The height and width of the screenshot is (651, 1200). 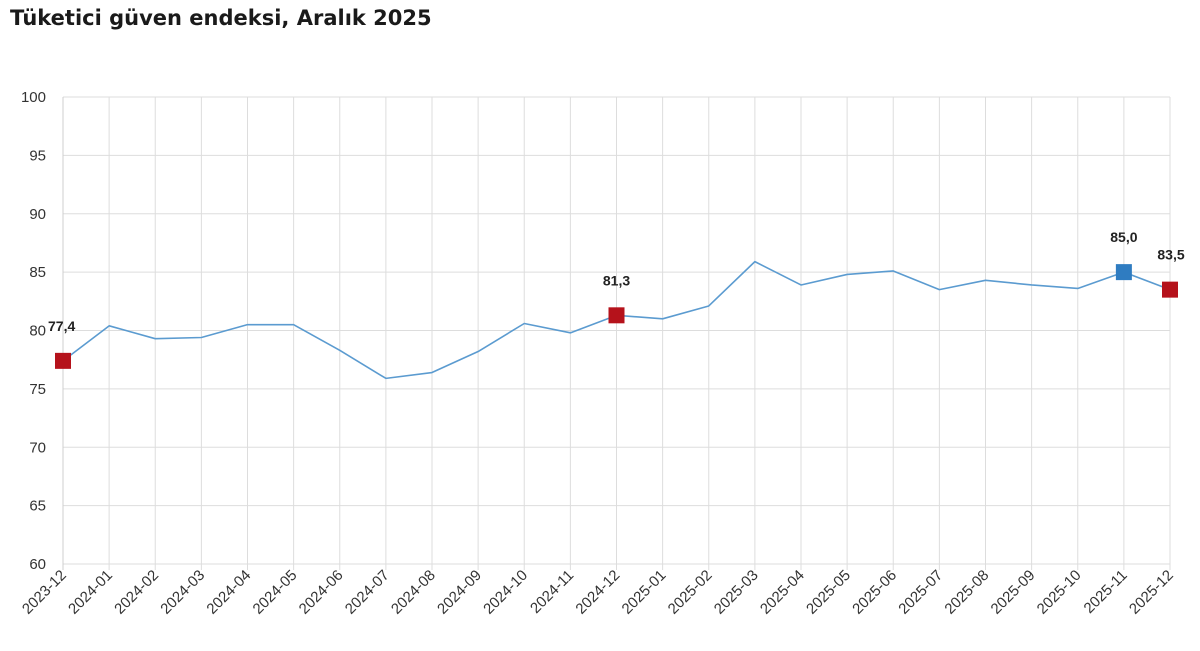 What do you see at coordinates (1059, 592) in the screenshot?
I see `x-tick-label: 2025-10` at bounding box center [1059, 592].